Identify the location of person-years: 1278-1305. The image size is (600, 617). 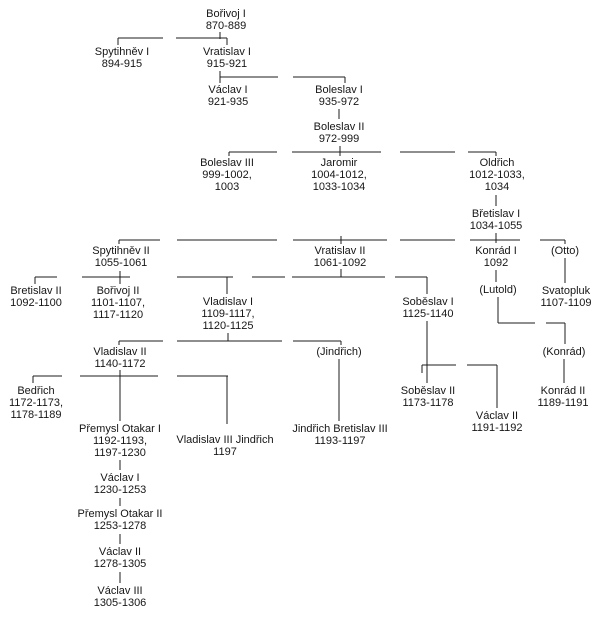
(120, 564).